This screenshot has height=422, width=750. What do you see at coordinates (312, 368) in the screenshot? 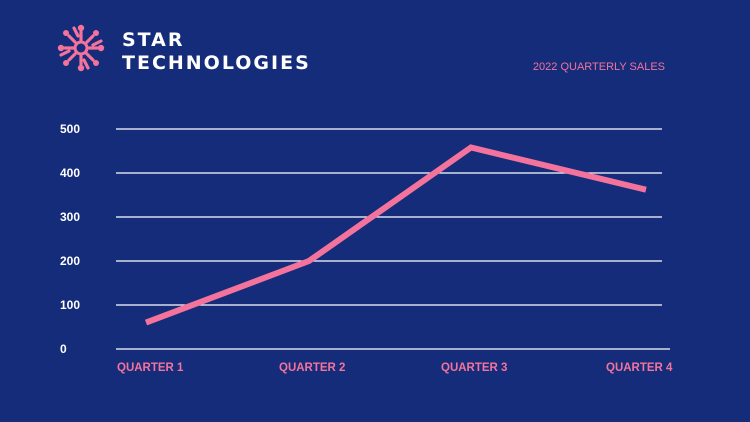
I see `x-tick-label: QUARTER 2` at bounding box center [312, 368].